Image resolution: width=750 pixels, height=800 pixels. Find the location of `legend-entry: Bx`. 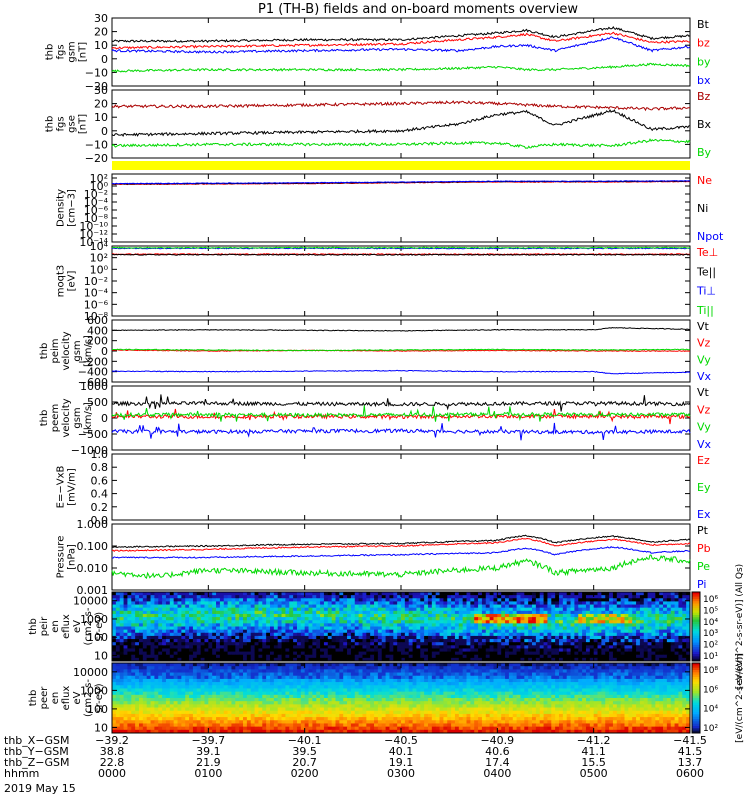

legend-entry: Bx is located at coordinates (704, 124).